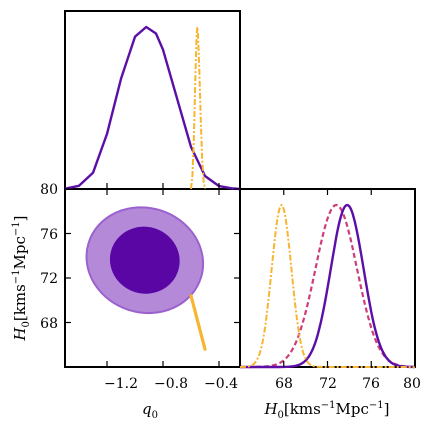  What do you see at coordinates (171, 384) in the screenshot?
I see `xtick-label-neg0.8: −0.8` at bounding box center [171, 384].